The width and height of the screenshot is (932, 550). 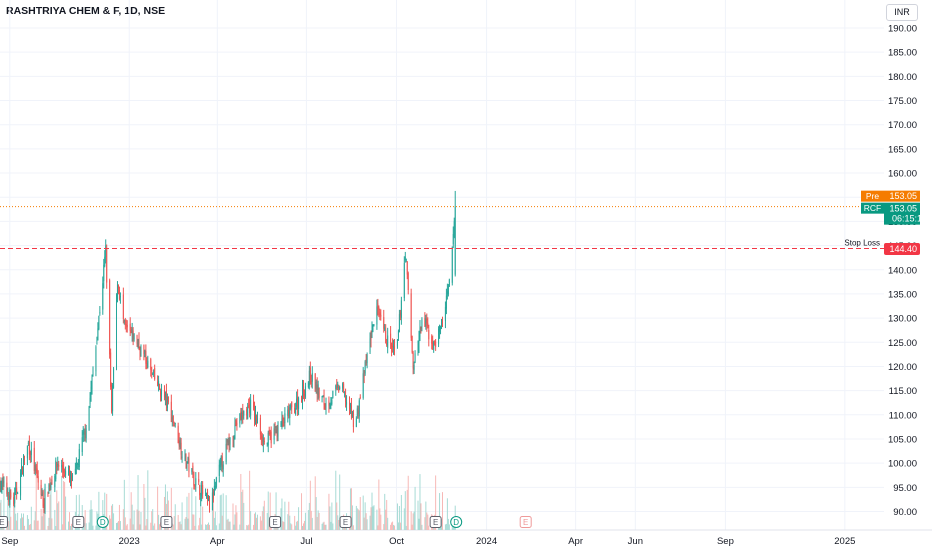 What do you see at coordinates (902, 174) in the screenshot?
I see `y-tick-label: 160.00` at bounding box center [902, 174].